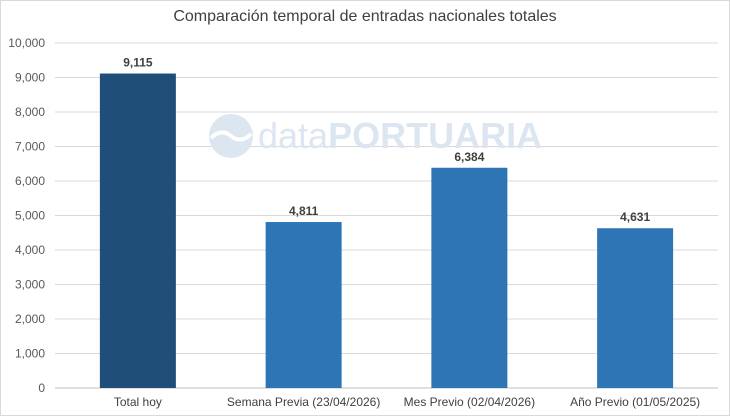 The image size is (730, 416). What do you see at coordinates (293, 135) in the screenshot?
I see `watermark-text-light: data` at bounding box center [293, 135].